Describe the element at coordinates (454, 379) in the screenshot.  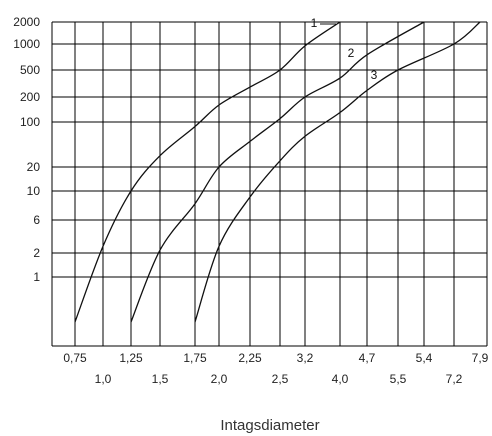
I see `x-tick-label: 7,2` at that location.